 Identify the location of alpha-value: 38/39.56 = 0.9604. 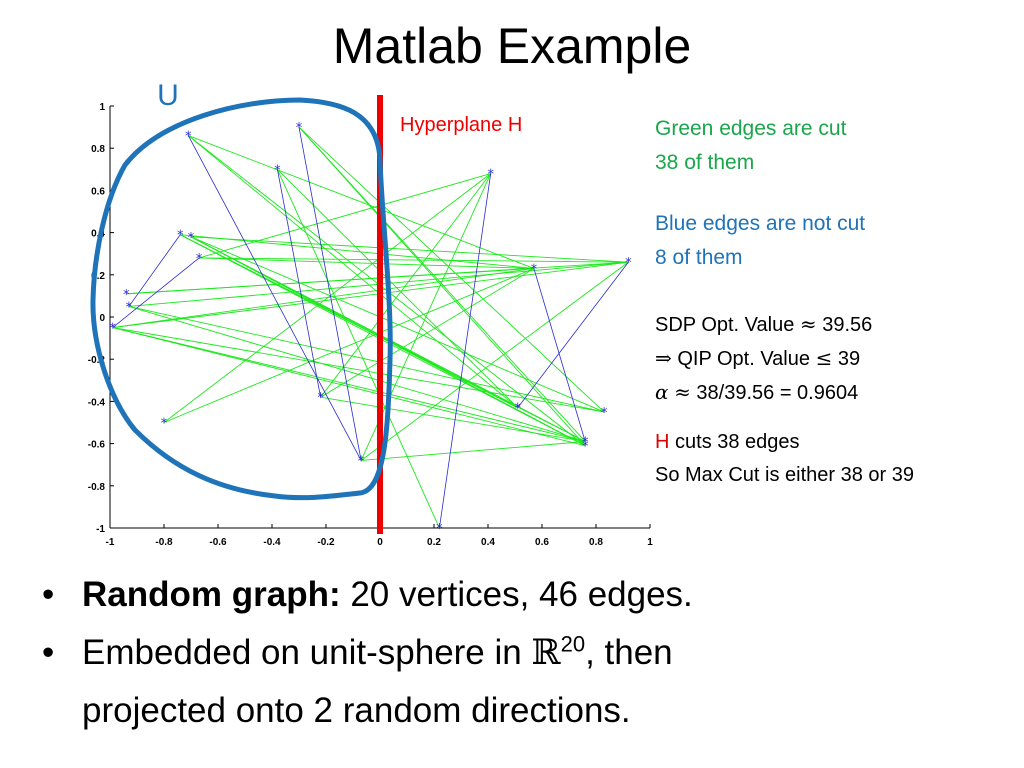
(777, 393).